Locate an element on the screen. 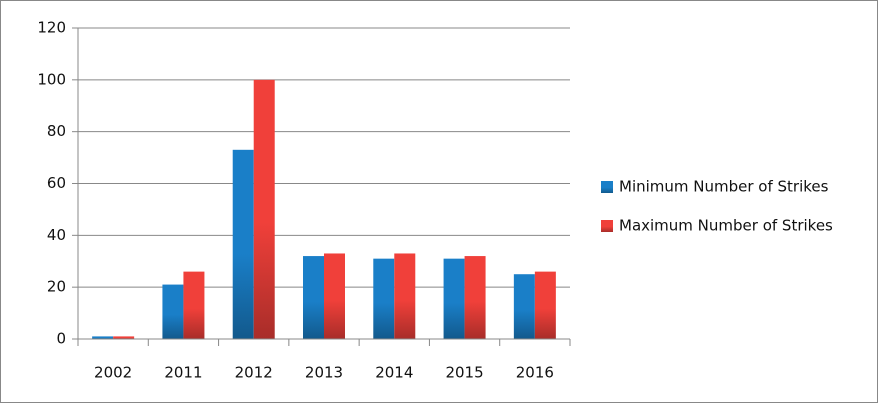  x-tick-label: 2012 is located at coordinates (254, 373).